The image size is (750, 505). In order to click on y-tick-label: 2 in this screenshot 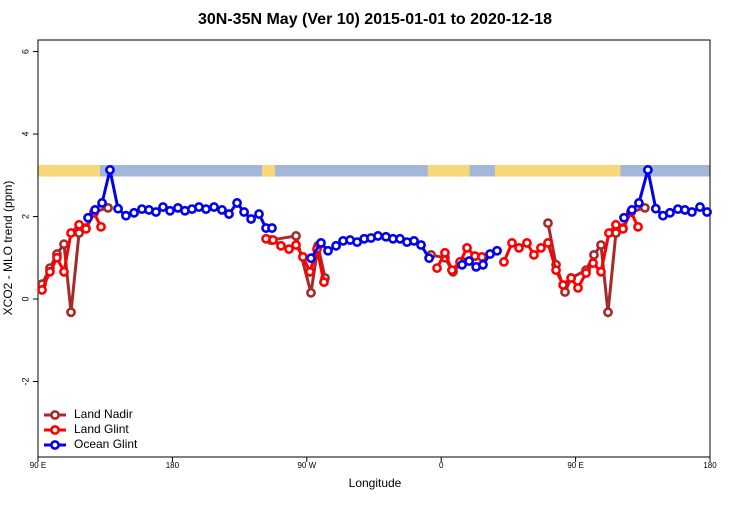, I will do `click(25, 216)`.